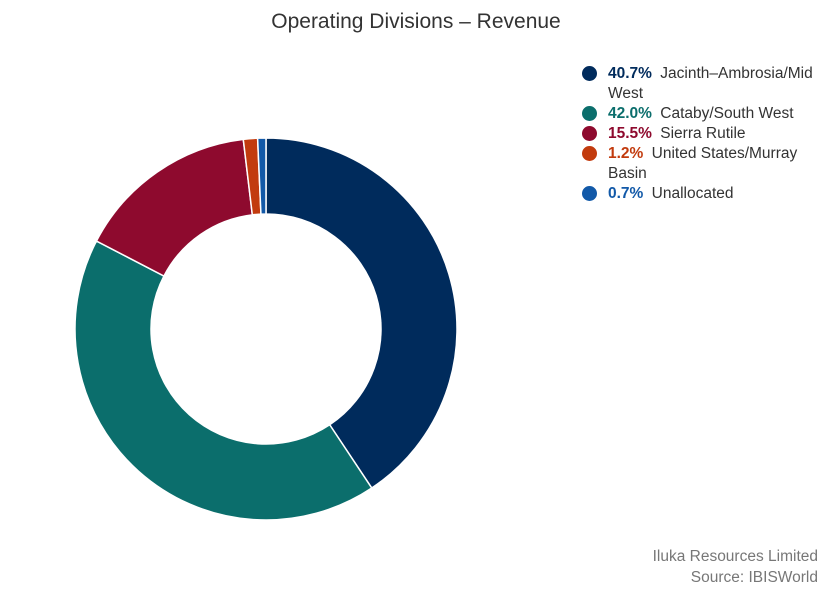 The width and height of the screenshot is (832, 610). What do you see at coordinates (626, 153) in the screenshot?
I see `legend-value: 1.2%` at bounding box center [626, 153].